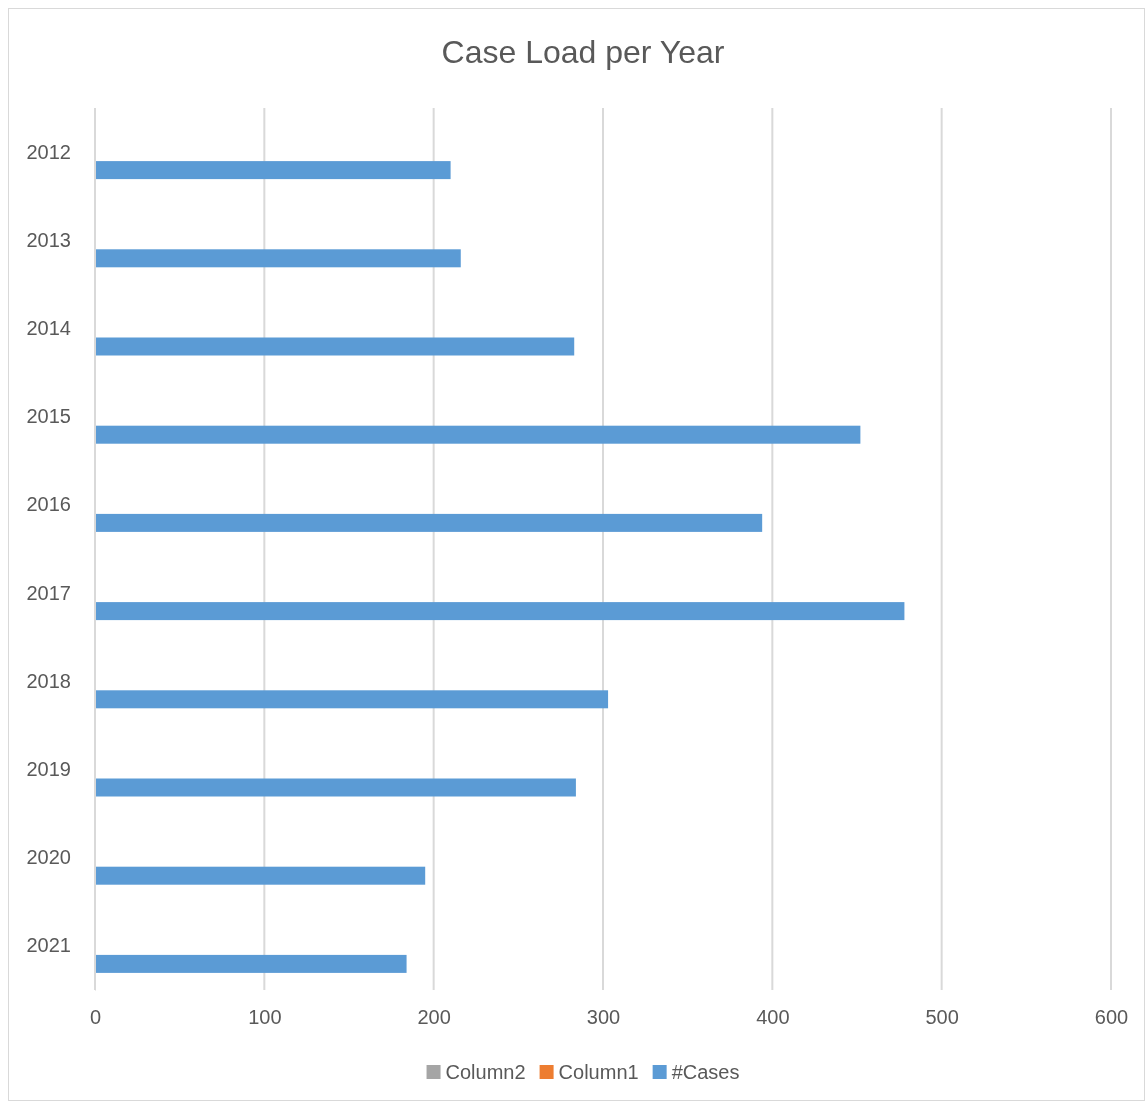  I want to click on x-tick-label: 200, so click(434, 1017).